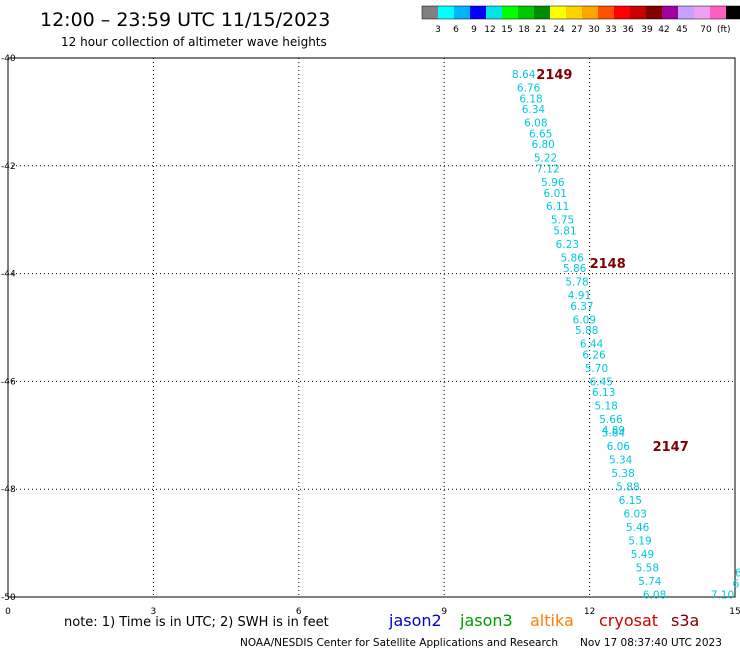  I want to click on color-scale-label: 39, so click(647, 30).